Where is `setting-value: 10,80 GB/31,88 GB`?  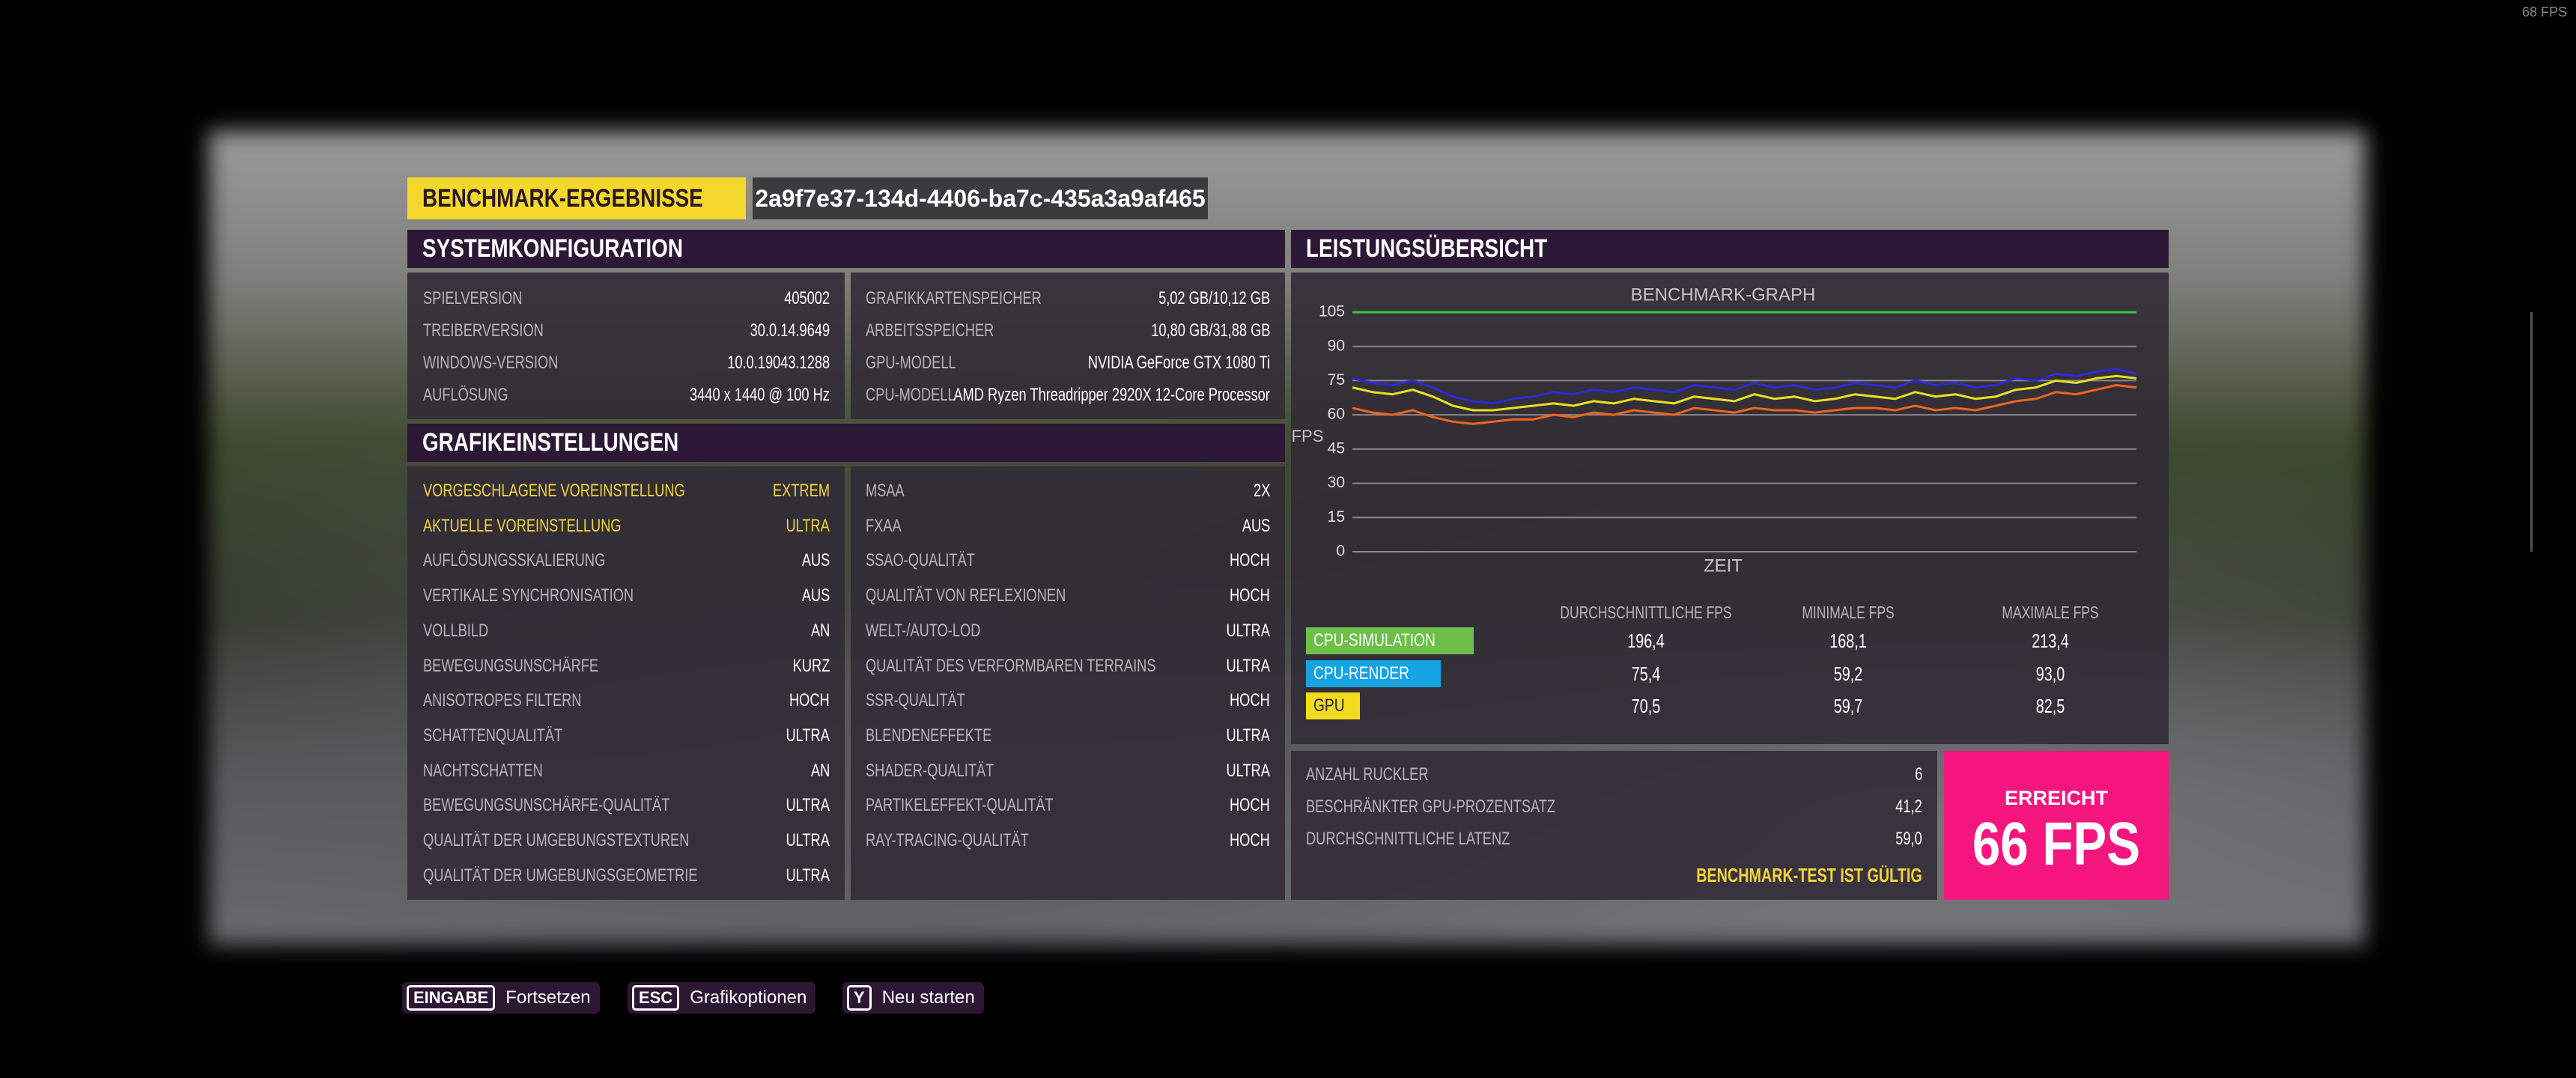
setting-value: 10,80 GB/31,88 GB is located at coordinates (1210, 330).